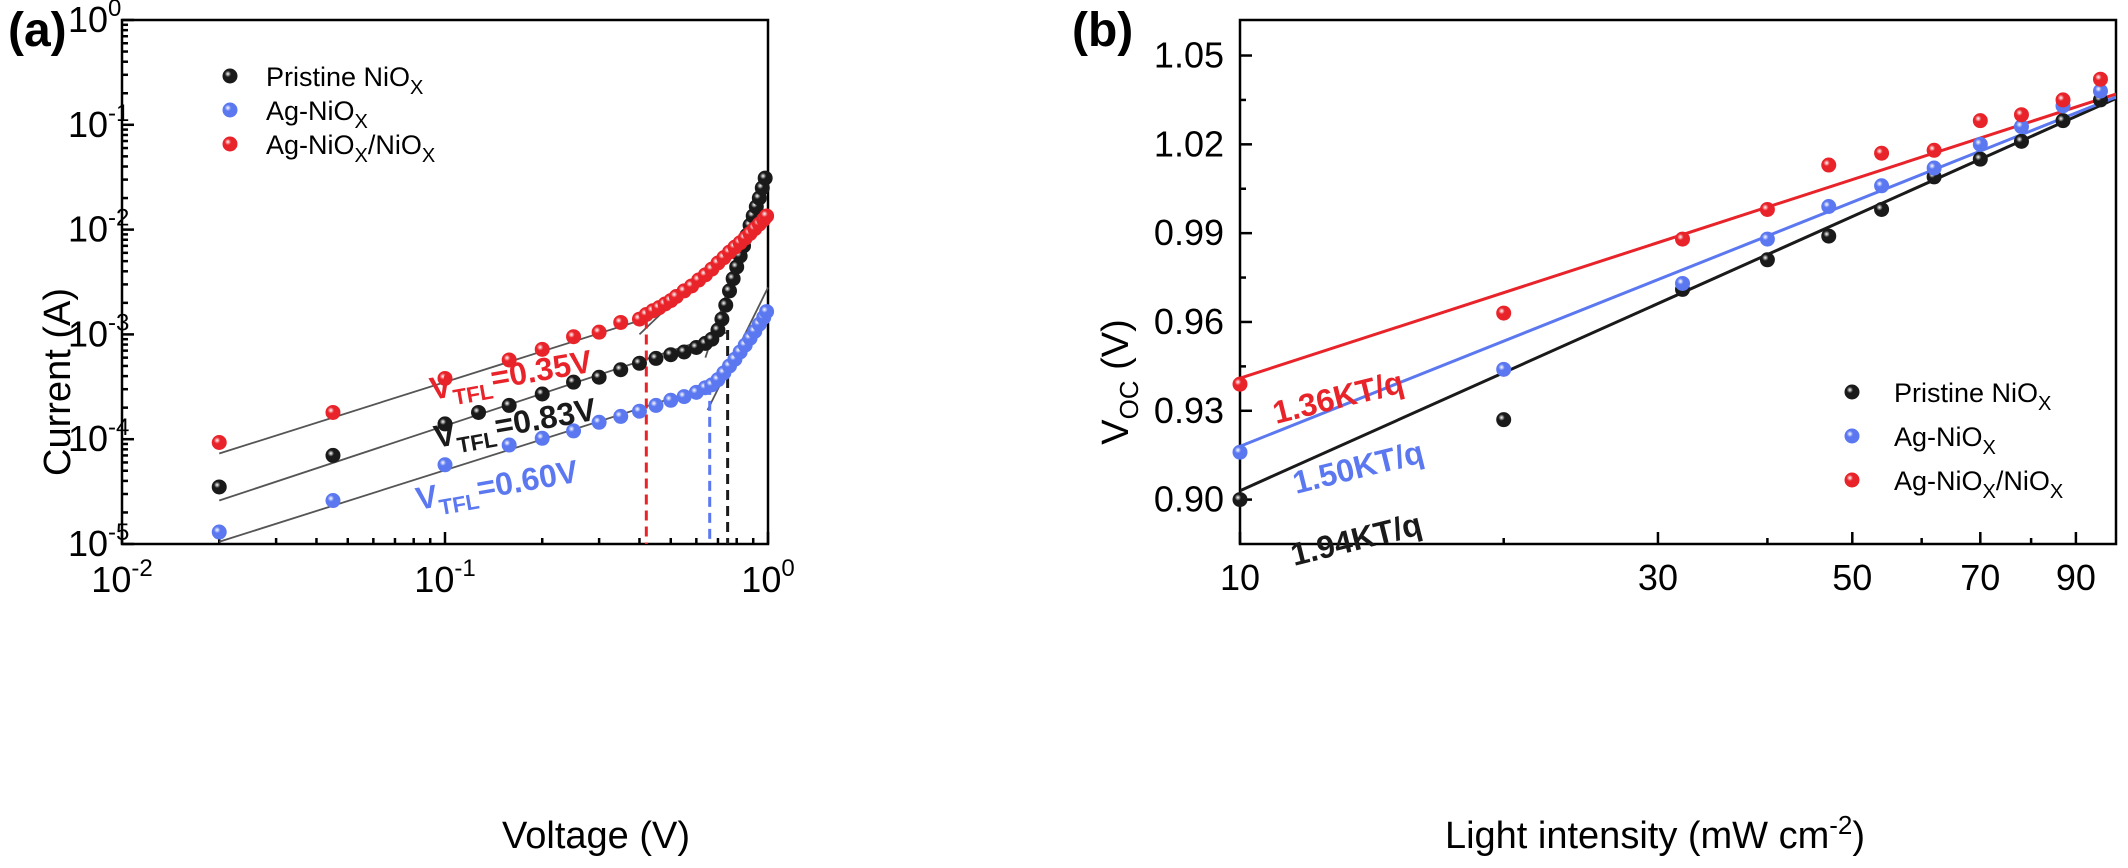  I want to click on panel-b-y-axis-title: VOC (V), so click(1119, 382).